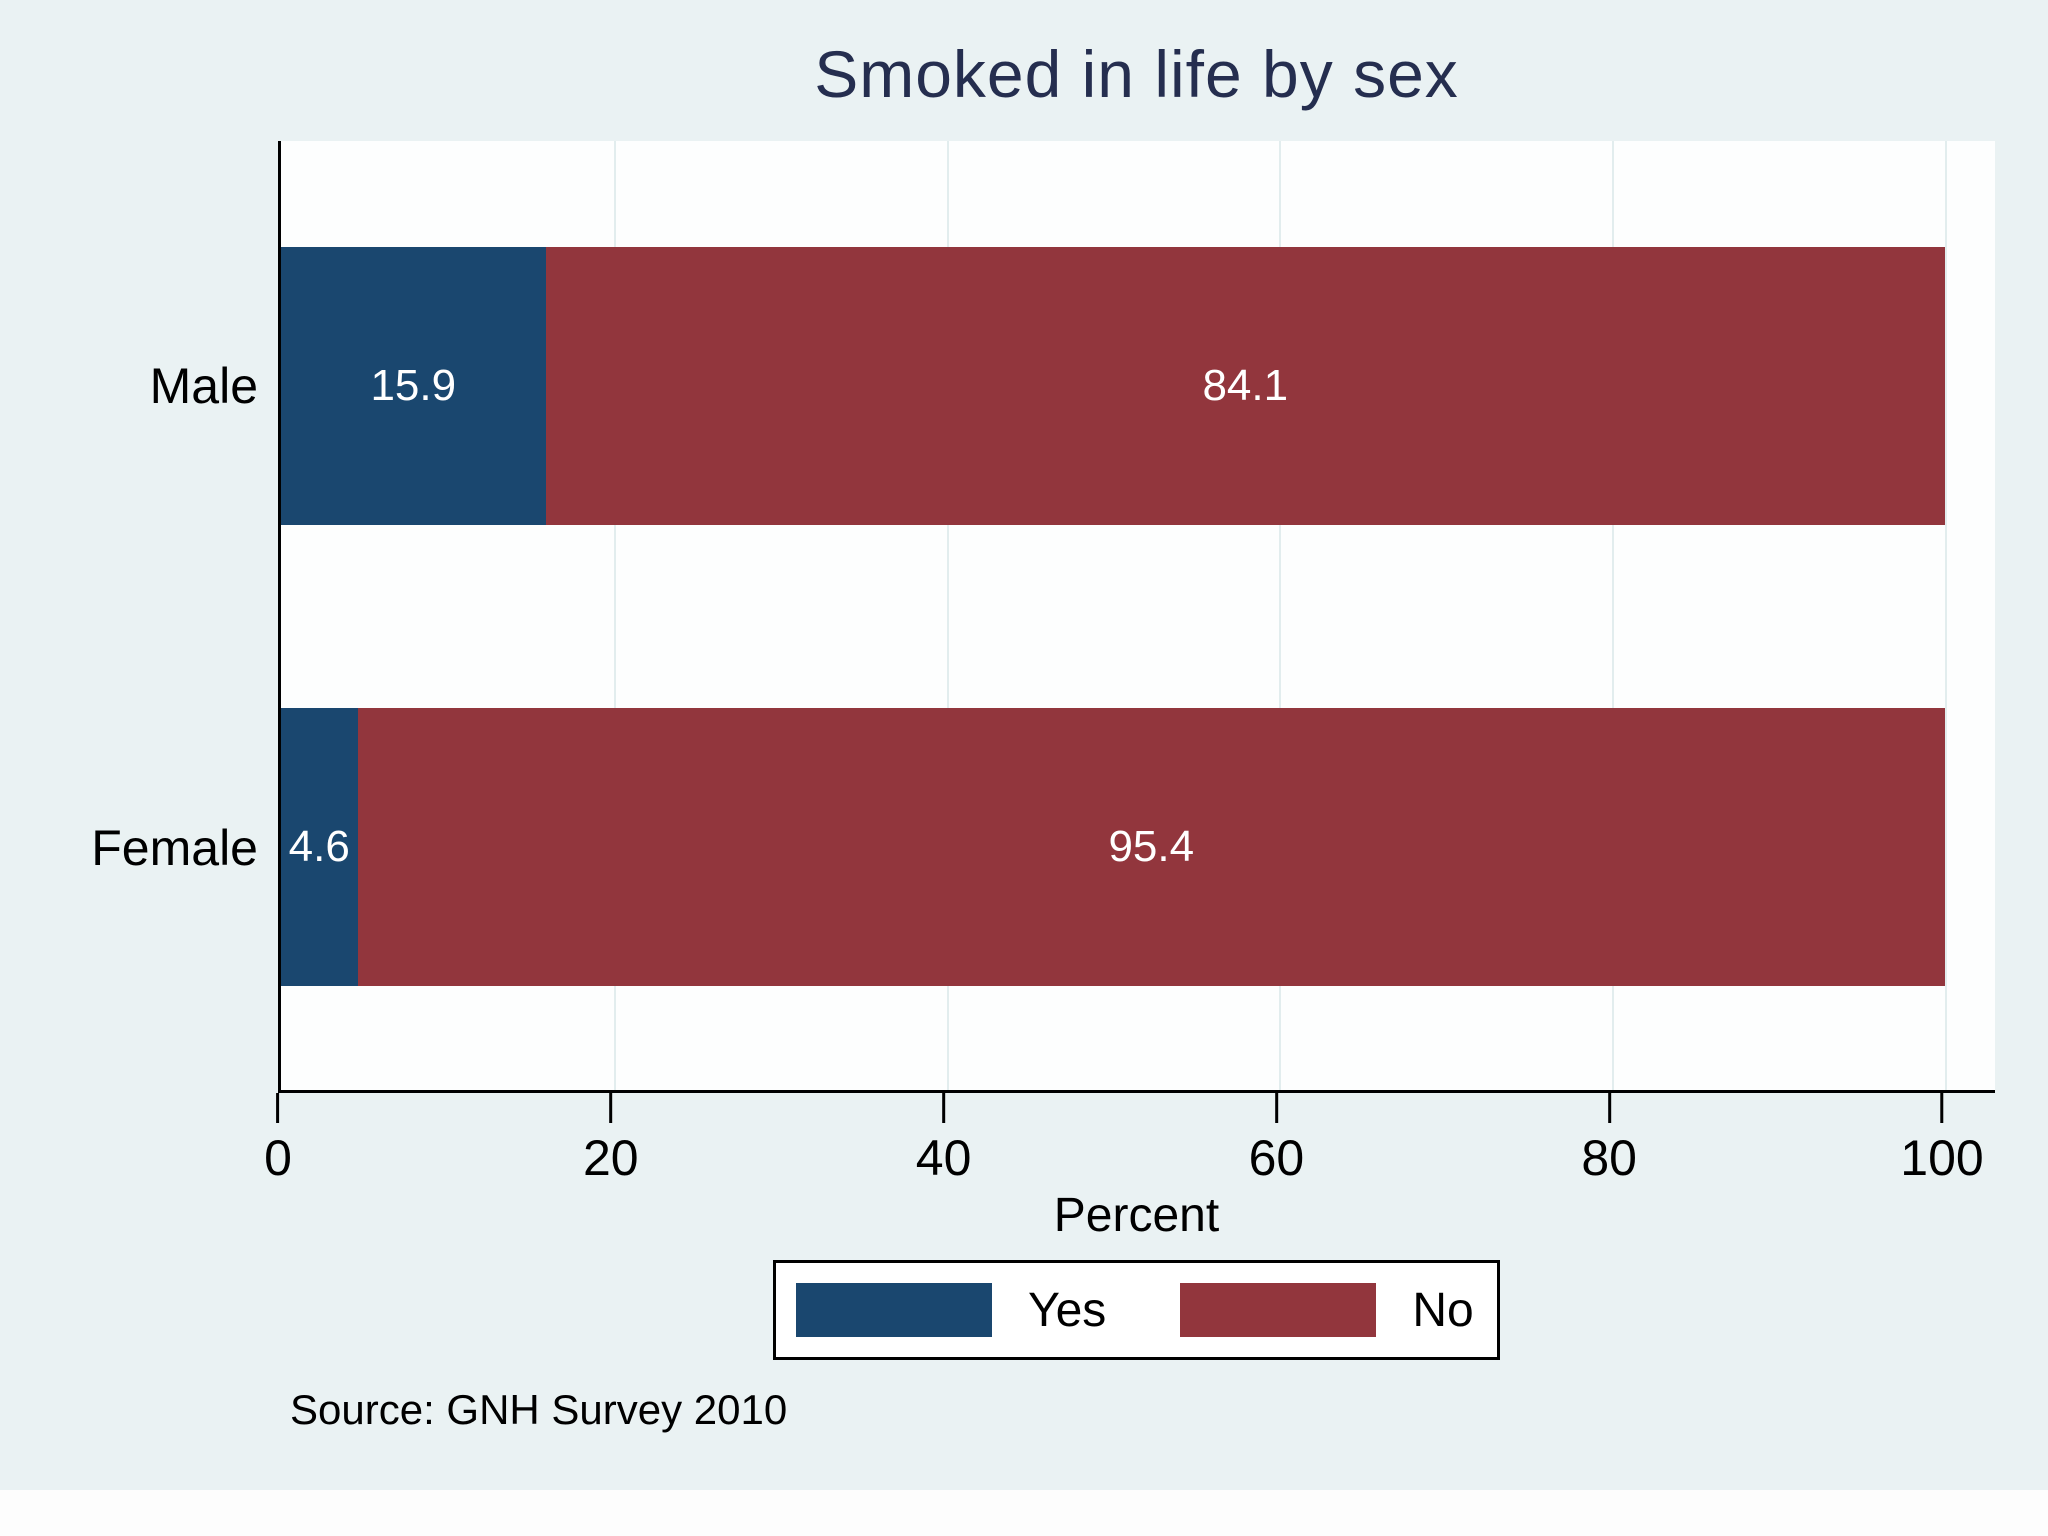 This screenshot has width=2048, height=1536. What do you see at coordinates (894, 1310) in the screenshot?
I see `legend-swatch-yes` at bounding box center [894, 1310].